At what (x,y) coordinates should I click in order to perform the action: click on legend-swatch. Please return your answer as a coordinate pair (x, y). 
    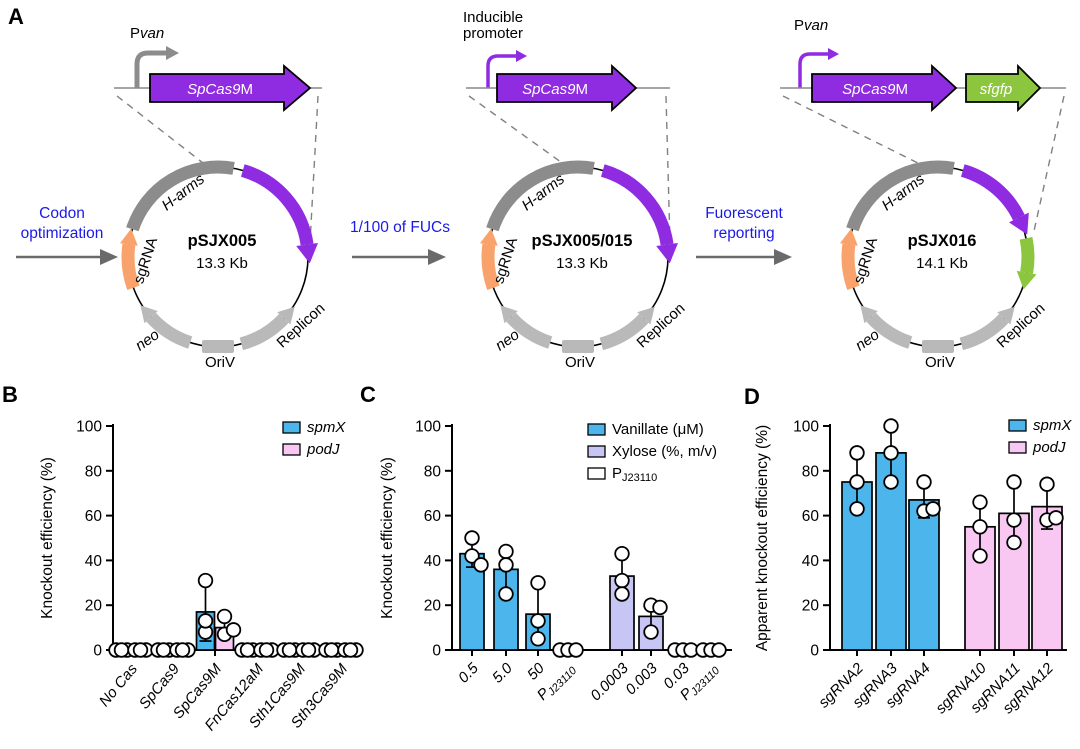
    Looking at the image, I should click on (1017, 425).